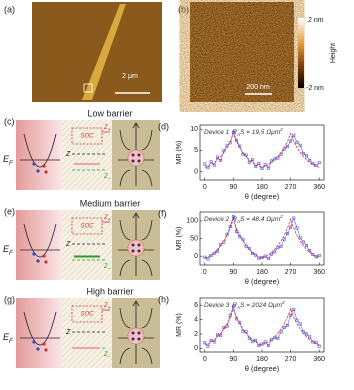 This screenshot has height=390, width=354. I want to click on scale-text: 200 nm, so click(258, 87).